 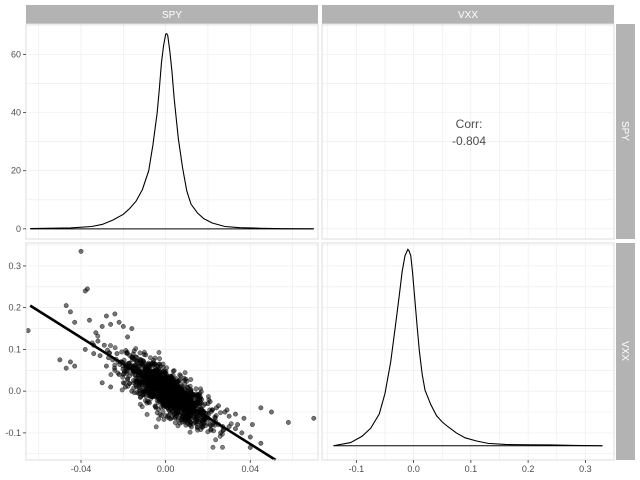 I want to click on scatter-y-tick-label: 0.2, so click(x=14, y=308).